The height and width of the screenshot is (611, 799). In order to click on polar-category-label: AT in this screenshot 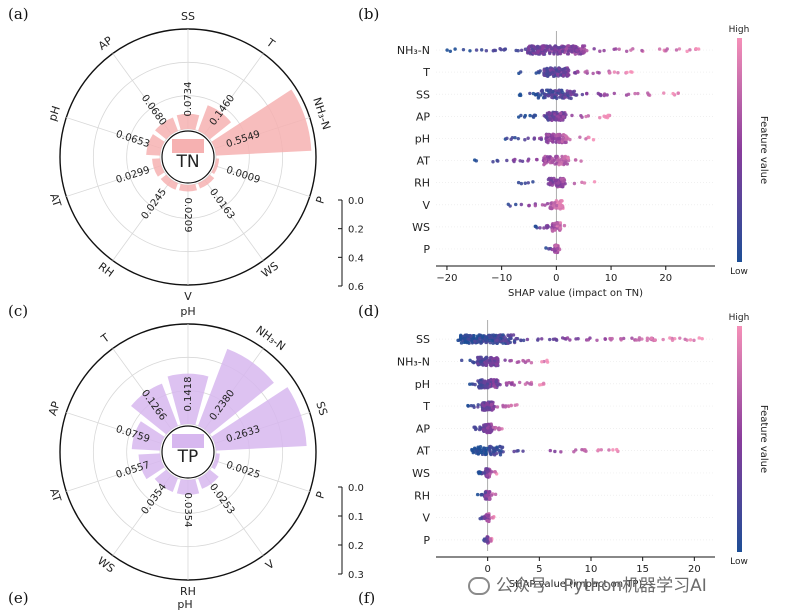, I will do `click(55, 200)`.